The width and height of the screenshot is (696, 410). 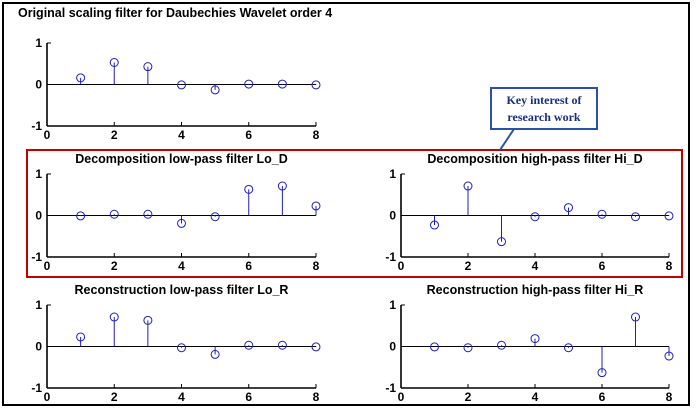 I want to click on subplot-title: Reconstruction high-pass filter Hi_R, so click(x=535, y=290).